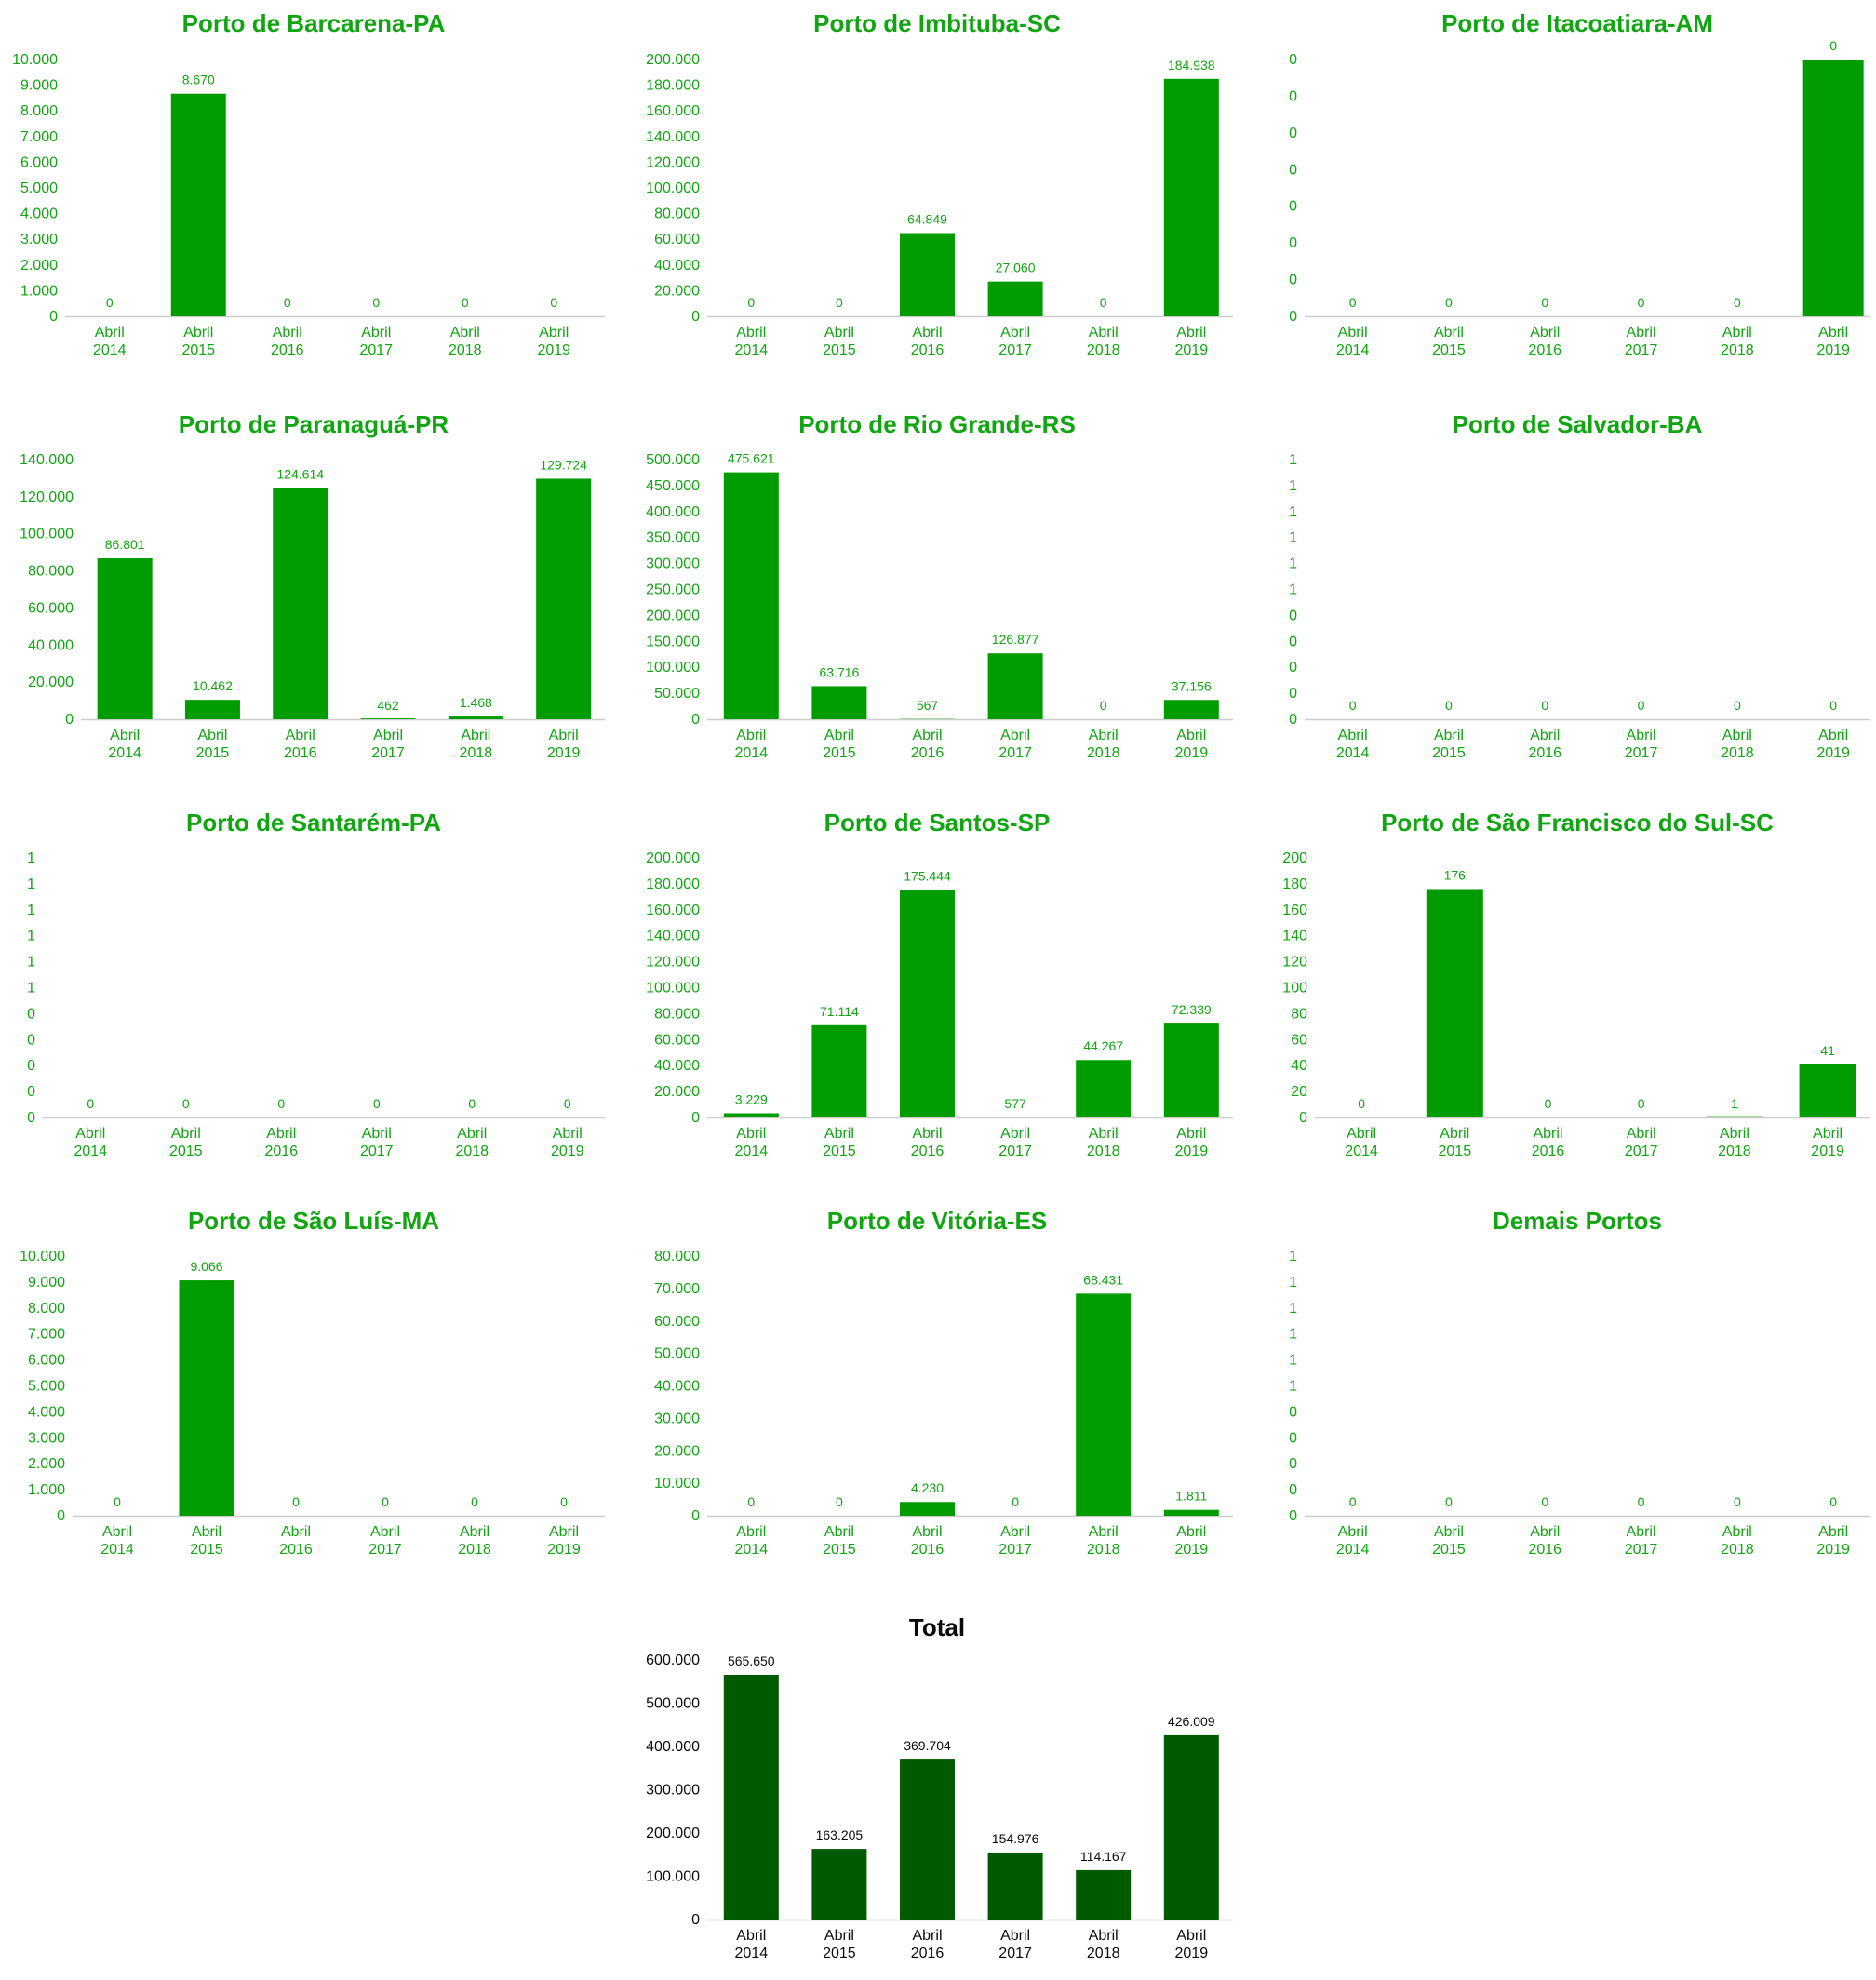 This screenshot has width=1876, height=1980. What do you see at coordinates (313, 822) in the screenshot?
I see `chart-title: Porto de Santarém-PA` at bounding box center [313, 822].